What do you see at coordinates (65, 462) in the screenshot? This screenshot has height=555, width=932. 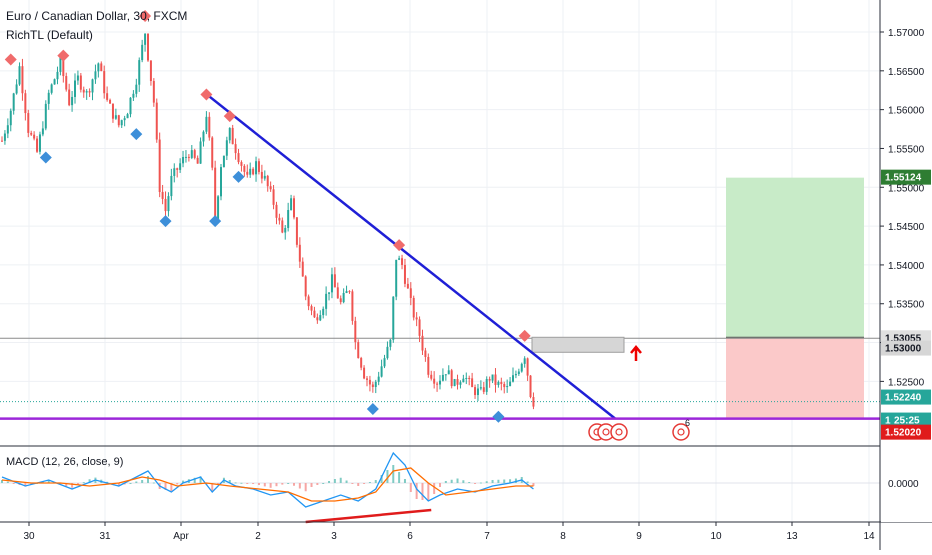 I see `macd-title: MACD (12, 26, close, 9)` at bounding box center [65, 462].